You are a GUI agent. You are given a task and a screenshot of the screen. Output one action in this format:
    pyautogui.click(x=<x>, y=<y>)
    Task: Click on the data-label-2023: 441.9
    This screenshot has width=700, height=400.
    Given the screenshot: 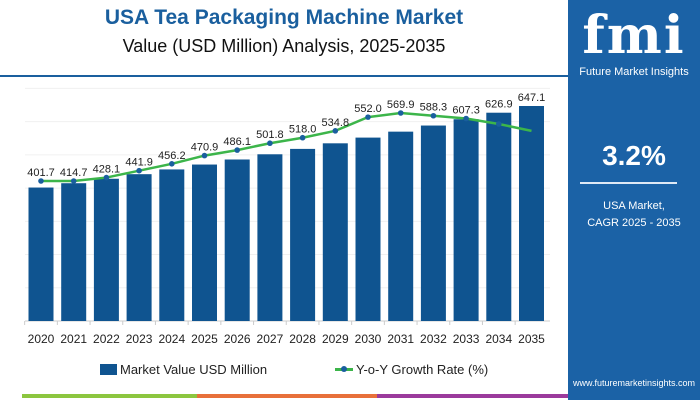 What is the action you would take?
    pyautogui.click(x=139, y=163)
    